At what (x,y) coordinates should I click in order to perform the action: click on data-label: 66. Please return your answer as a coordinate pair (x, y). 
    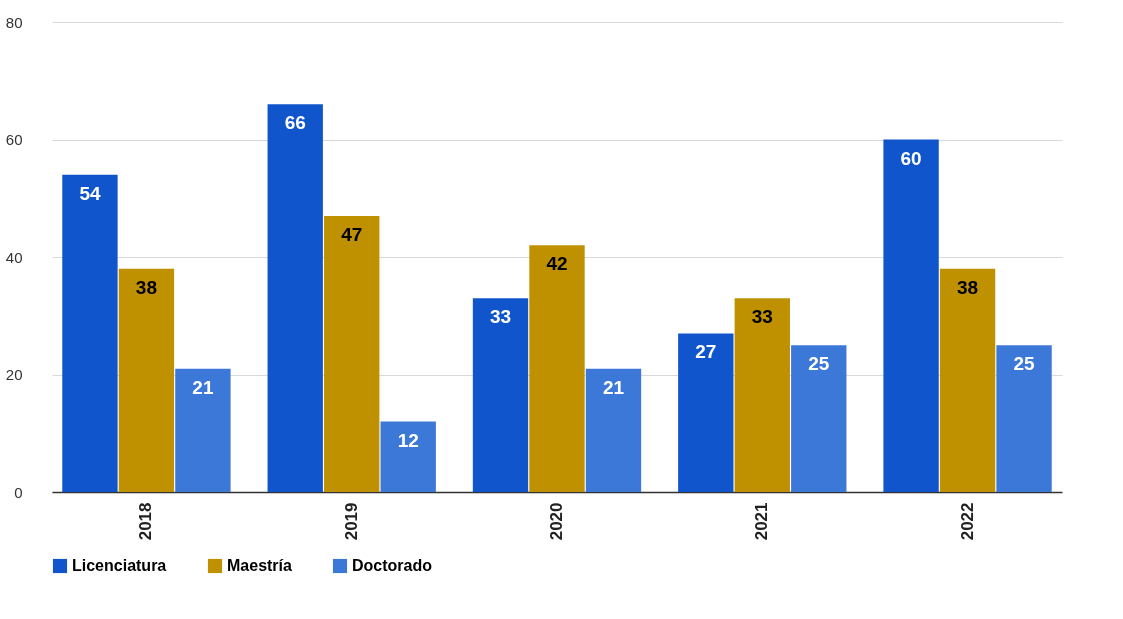
    Looking at the image, I should click on (295, 123).